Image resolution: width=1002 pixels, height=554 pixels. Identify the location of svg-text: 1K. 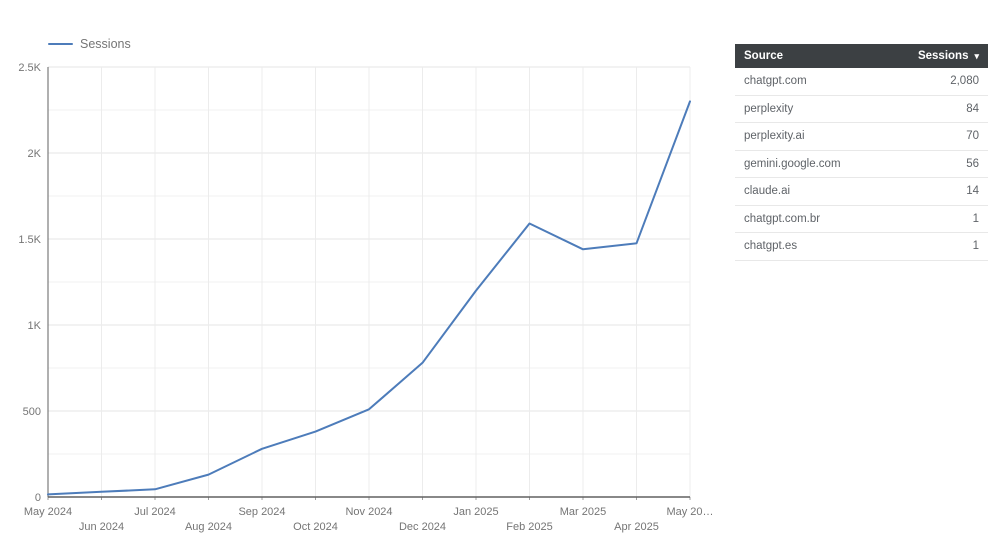
(35, 326).